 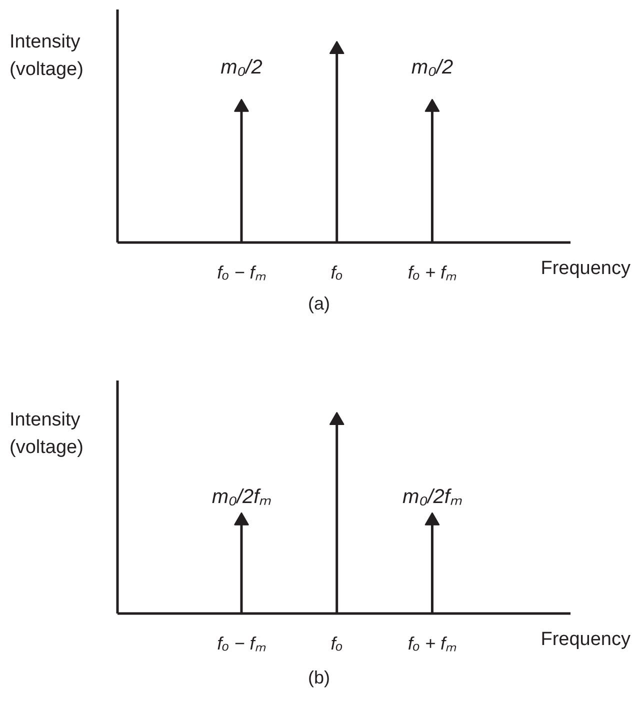 What do you see at coordinates (319, 678) in the screenshot?
I see `text: (b)` at bounding box center [319, 678].